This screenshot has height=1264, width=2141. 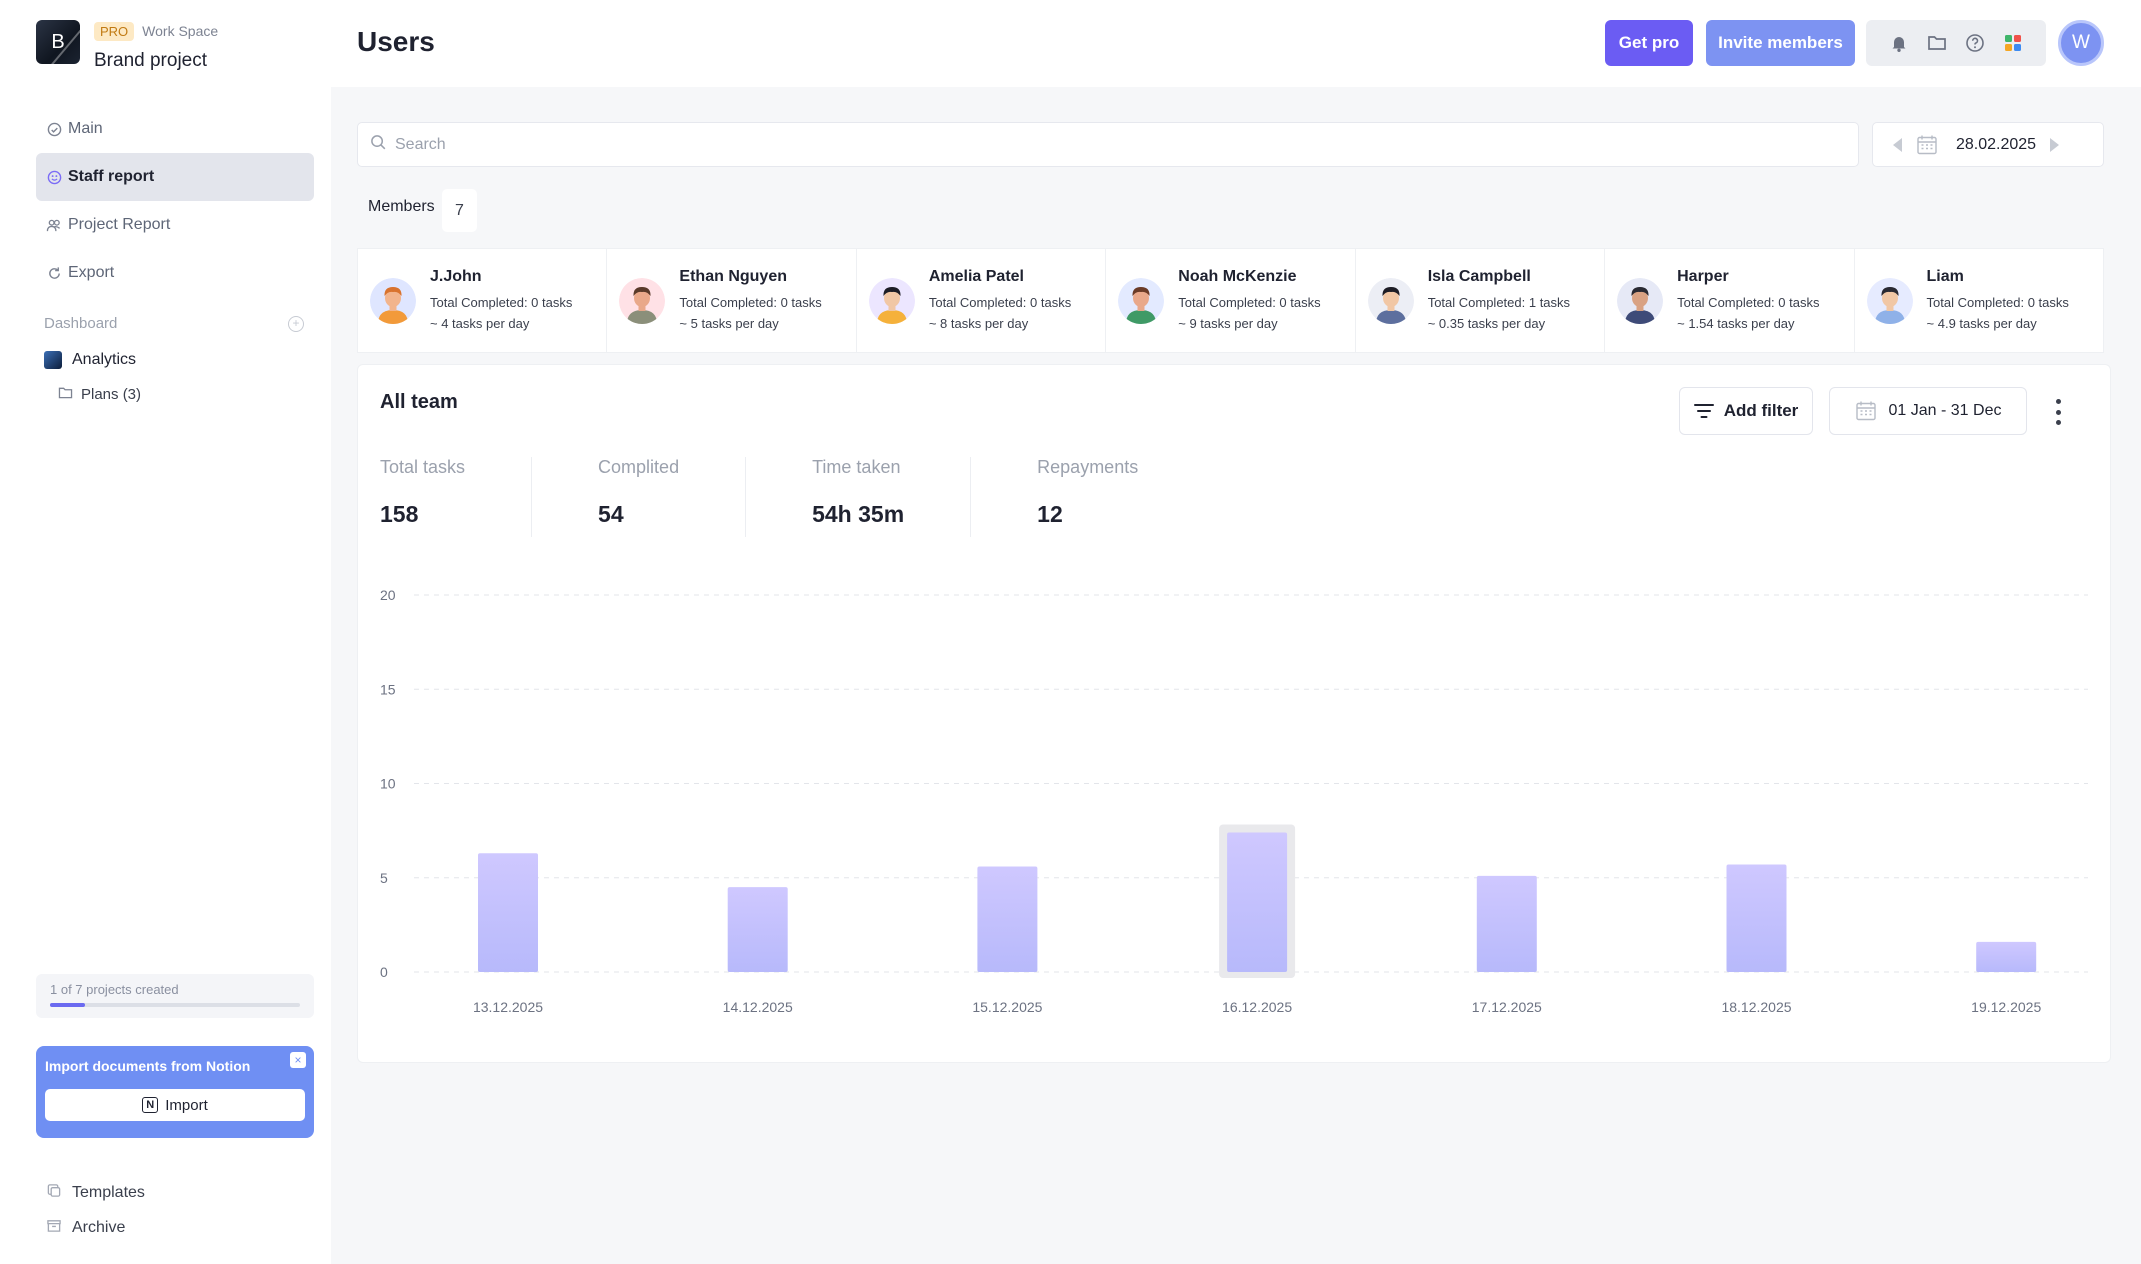 What do you see at coordinates (1479, 276) in the screenshot?
I see `member-name: Isla Campbell` at bounding box center [1479, 276].